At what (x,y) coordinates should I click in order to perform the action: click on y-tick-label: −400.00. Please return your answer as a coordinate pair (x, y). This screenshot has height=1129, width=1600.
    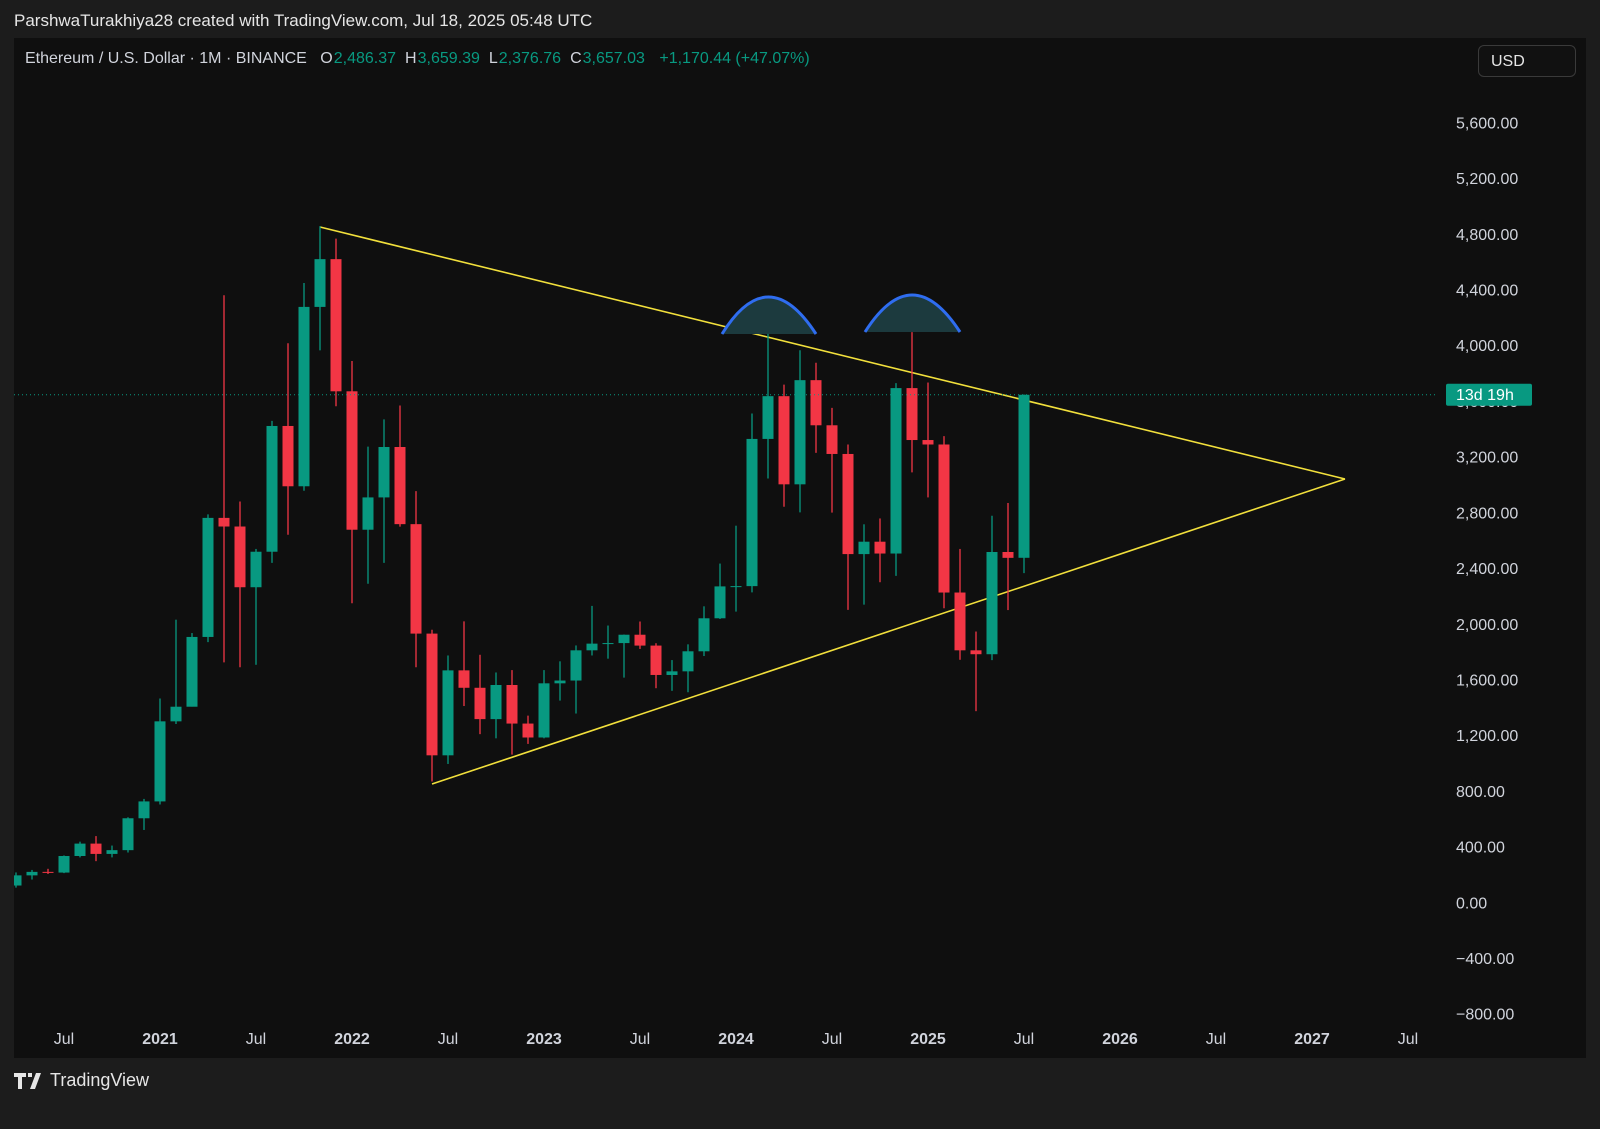
    Looking at the image, I should click on (1485, 959).